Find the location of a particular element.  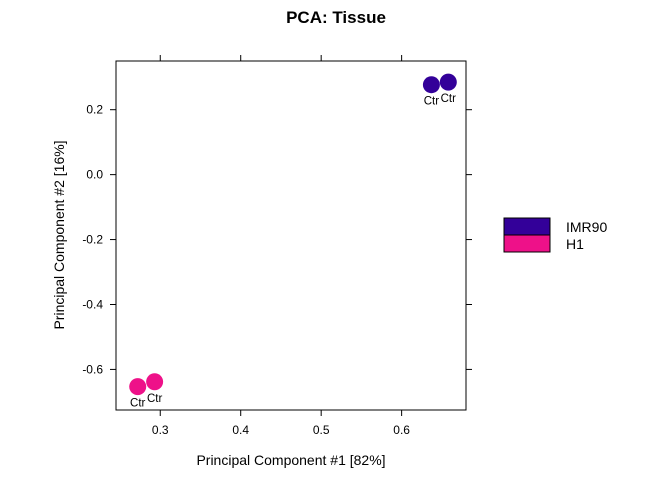

y-axis-label: Principal Component #2 [16%] is located at coordinates (59, 234).